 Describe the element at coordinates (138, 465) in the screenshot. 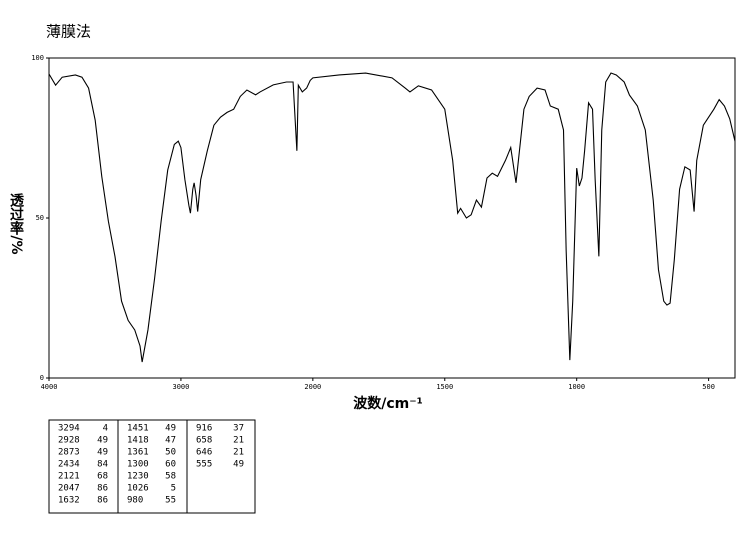

I see `peak-wavenumber: 1300` at that location.